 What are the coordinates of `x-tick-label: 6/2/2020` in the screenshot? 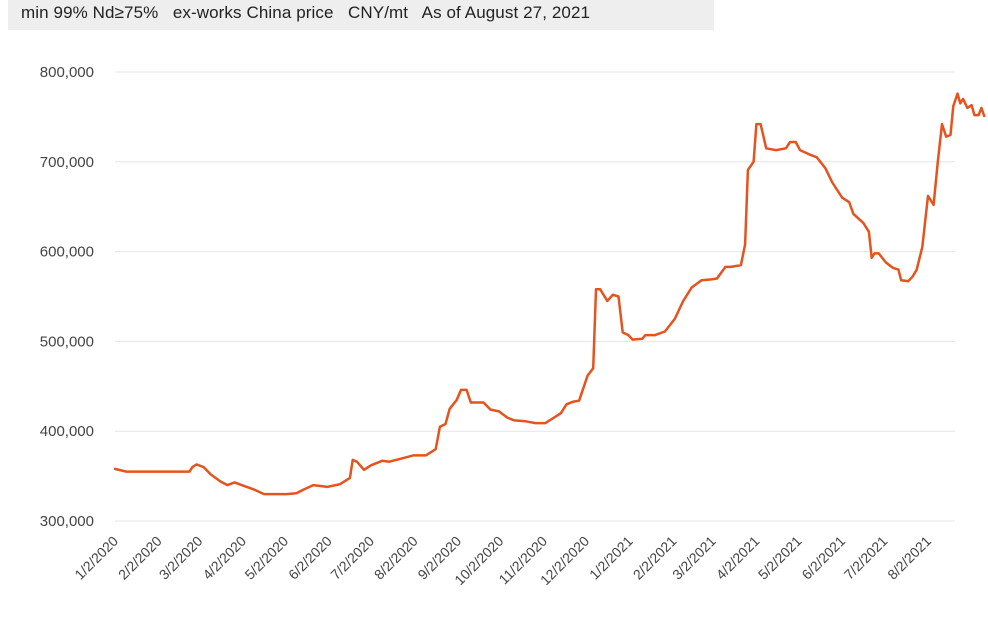 It's located at (310, 558).